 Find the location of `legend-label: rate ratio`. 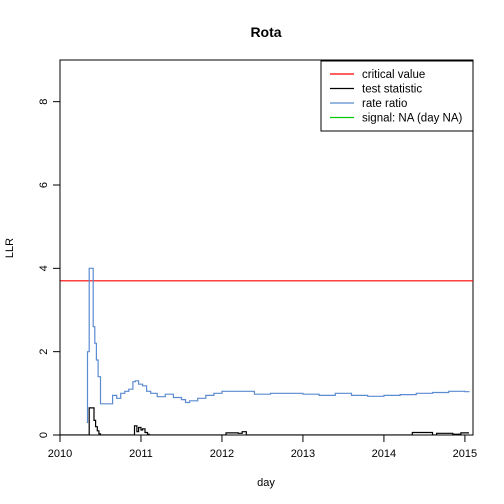

legend-label: rate ratio is located at coordinates (384, 104).